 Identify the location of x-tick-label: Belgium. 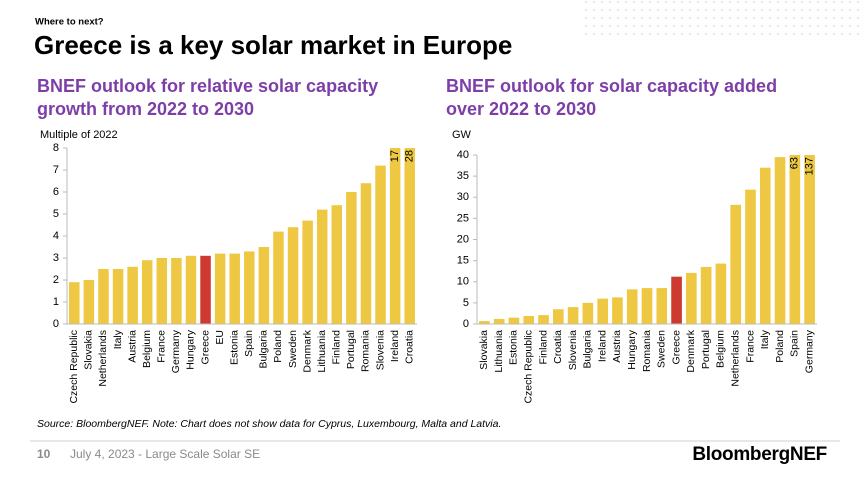
(147, 349).